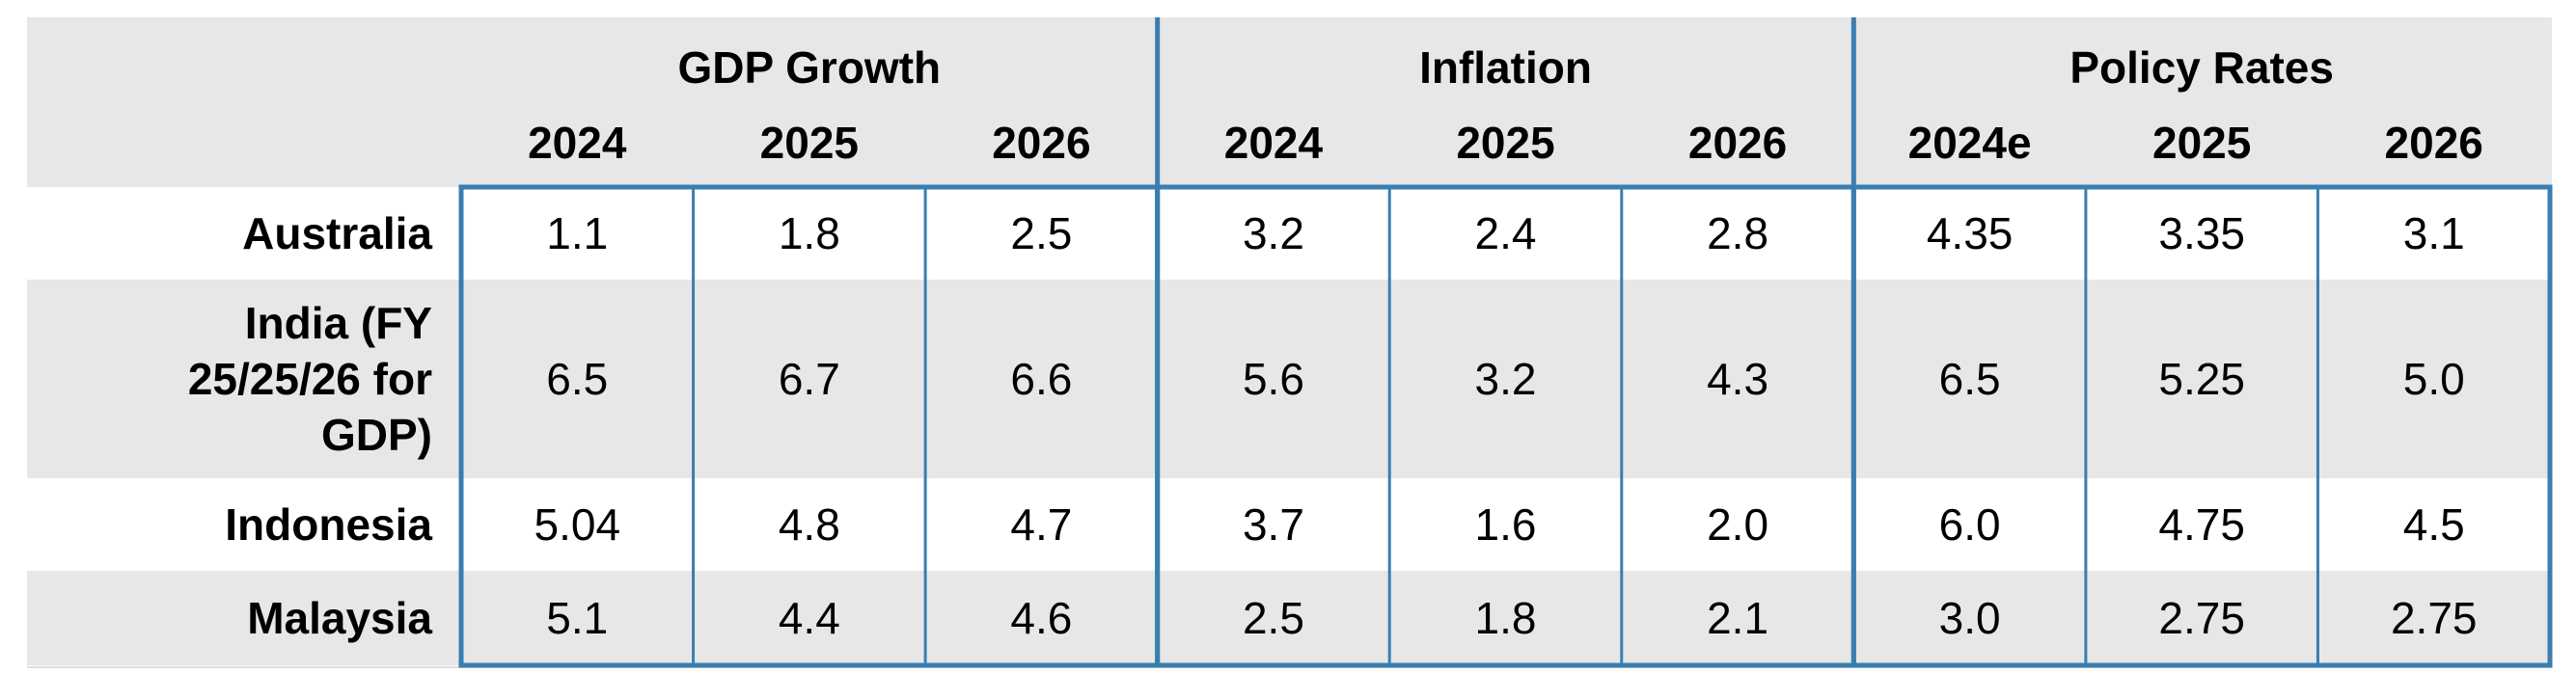 This screenshot has width=2576, height=700. What do you see at coordinates (577, 618) in the screenshot?
I see `table-cell: 5.1` at bounding box center [577, 618].